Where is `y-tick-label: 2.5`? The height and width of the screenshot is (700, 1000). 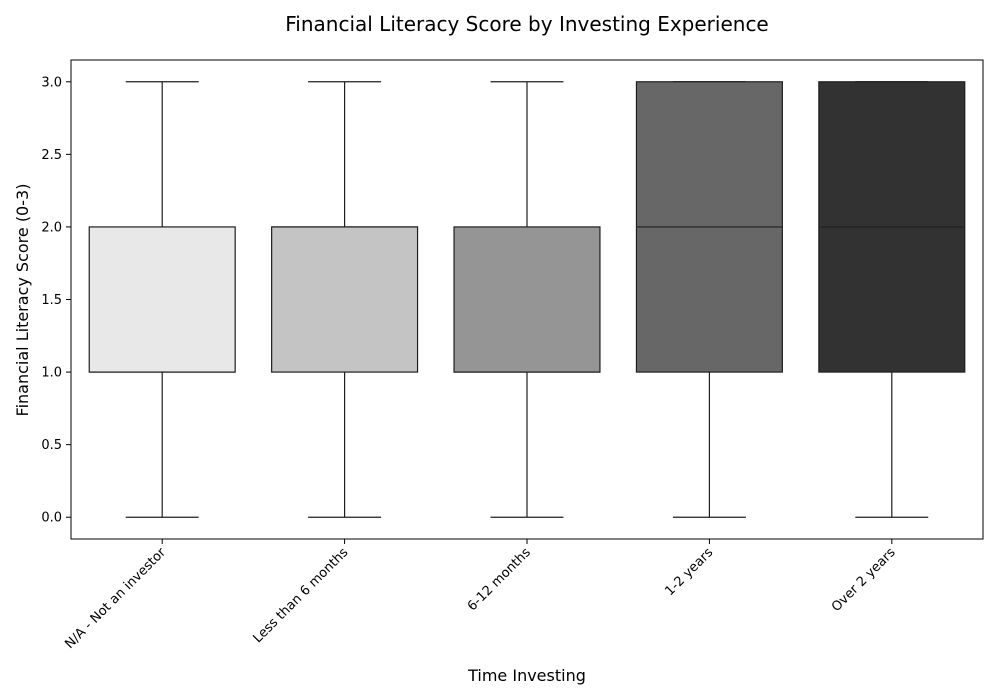
y-tick-label: 2.5 is located at coordinates (51, 155).